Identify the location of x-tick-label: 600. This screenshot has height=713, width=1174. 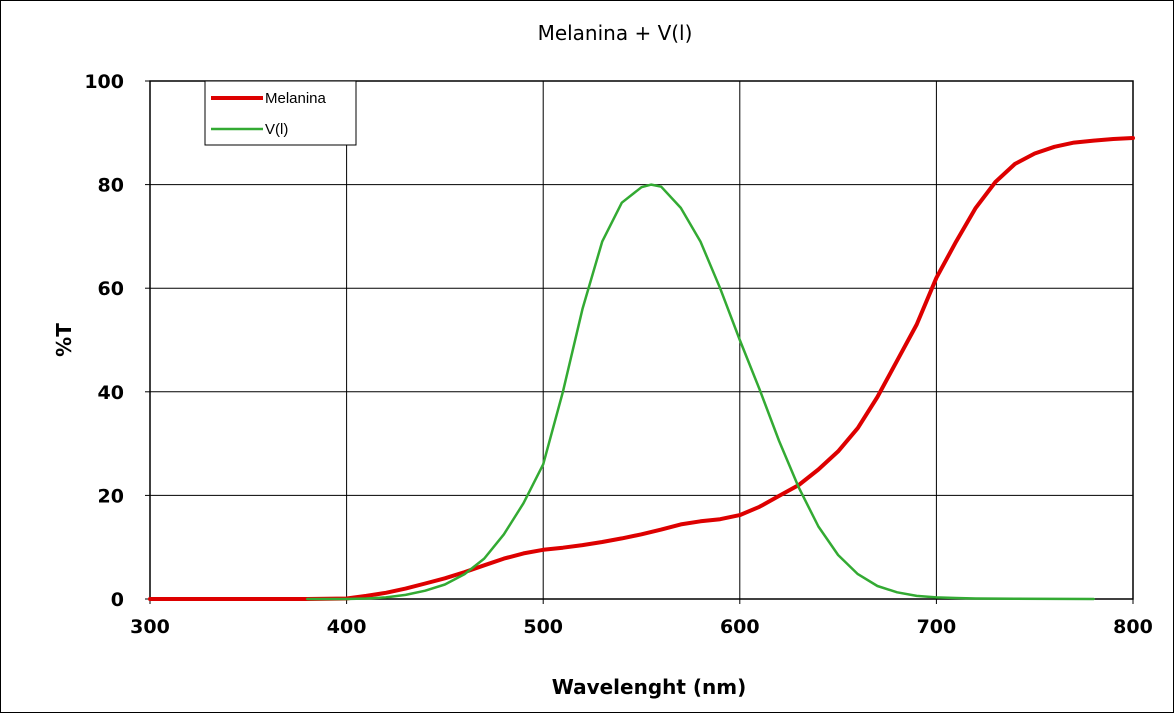
(740, 627).